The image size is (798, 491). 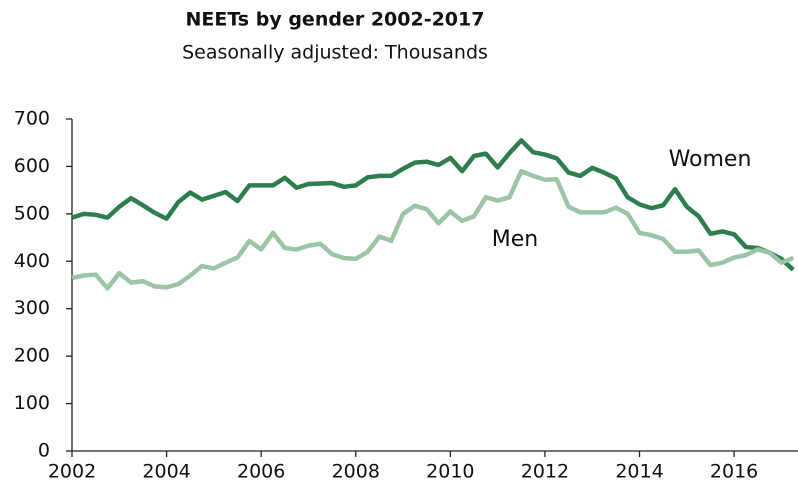 What do you see at coordinates (515, 239) in the screenshot?
I see `series-label: Men` at bounding box center [515, 239].